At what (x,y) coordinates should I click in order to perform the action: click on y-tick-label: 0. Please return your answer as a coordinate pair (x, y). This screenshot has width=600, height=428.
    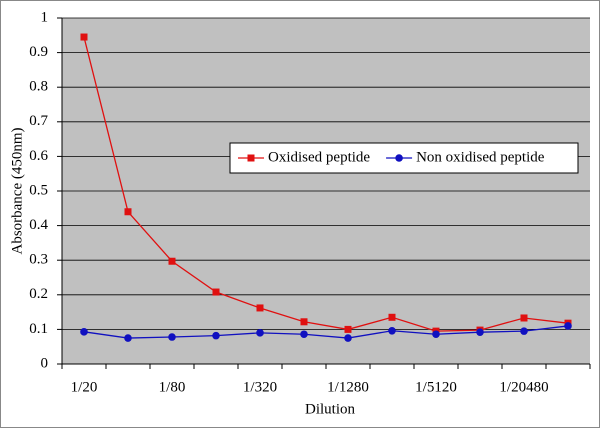
    Looking at the image, I should click on (45, 363).